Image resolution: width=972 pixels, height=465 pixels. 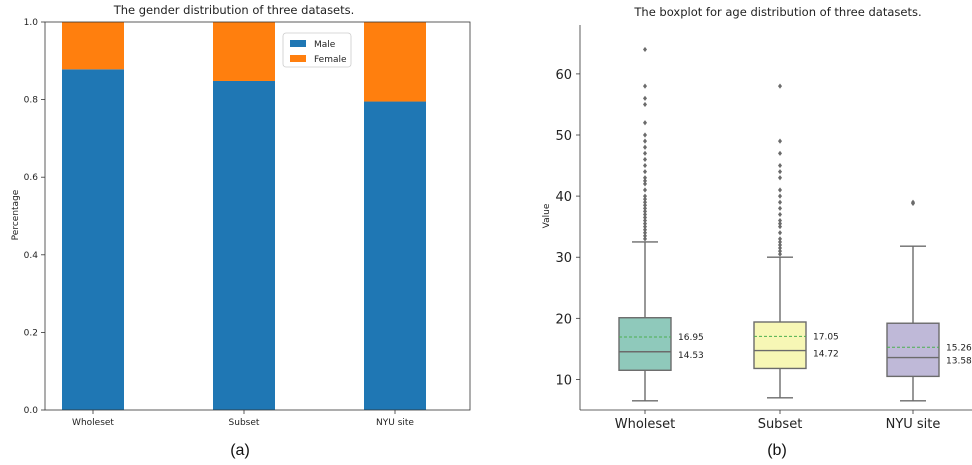 What do you see at coordinates (959, 348) in the screenshot?
I see `mean-label: 15.26` at bounding box center [959, 348].